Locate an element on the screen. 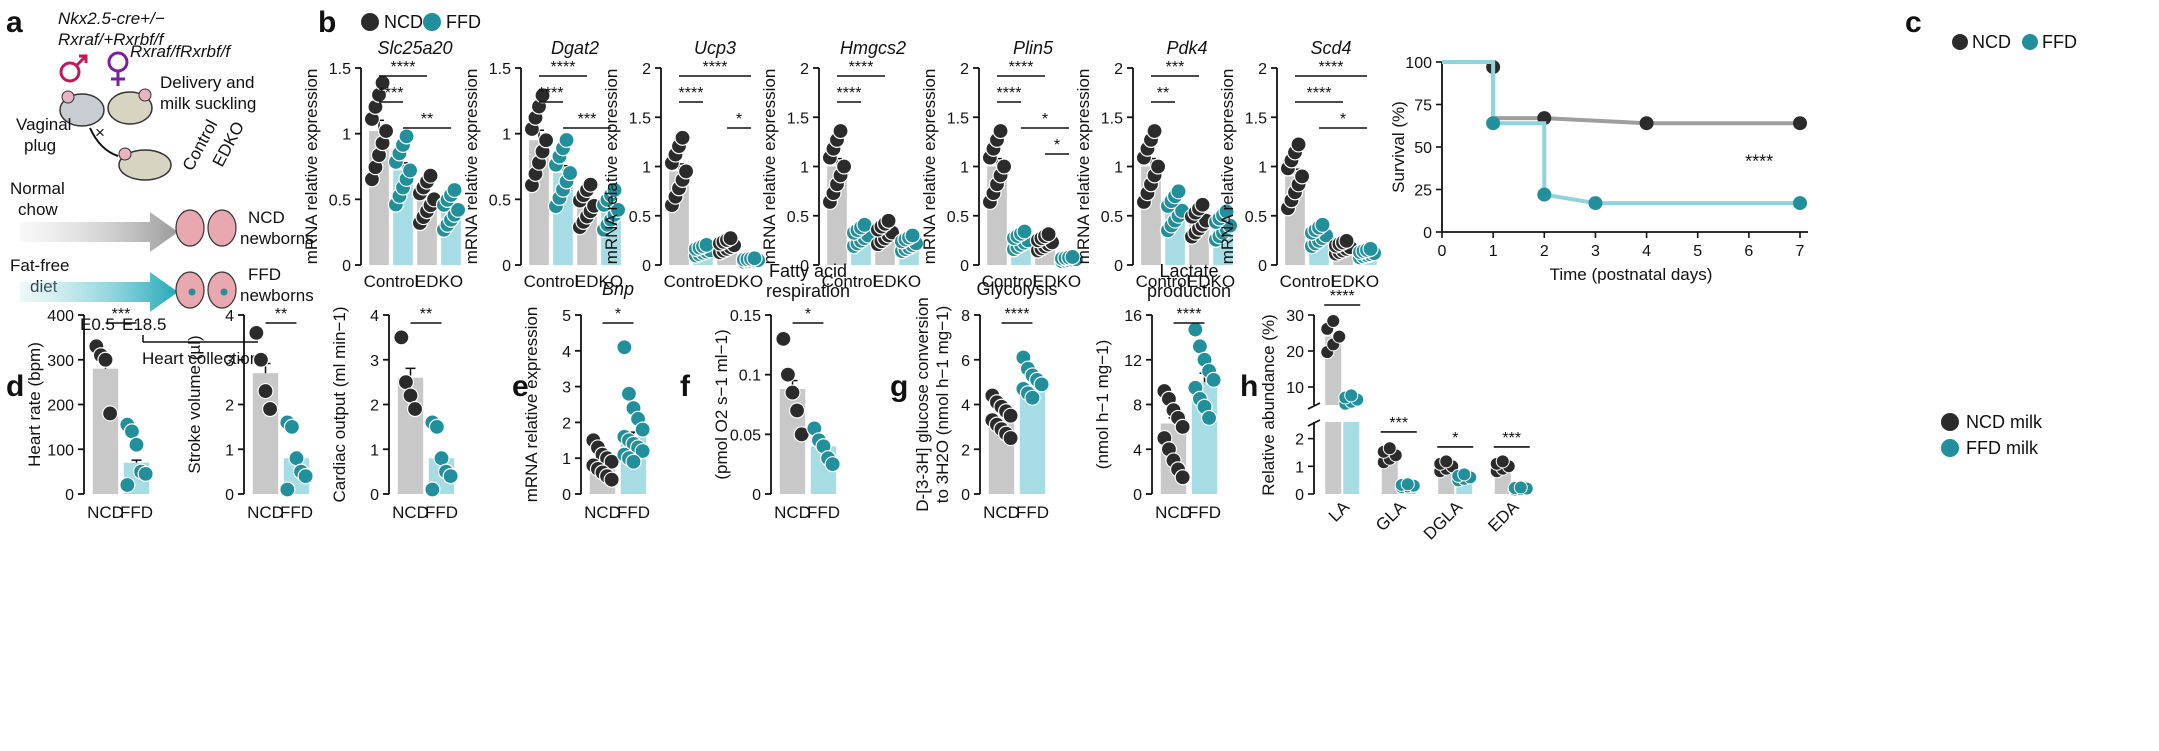 The image size is (2159, 751). panel-letter-a: a is located at coordinates (14, 22).